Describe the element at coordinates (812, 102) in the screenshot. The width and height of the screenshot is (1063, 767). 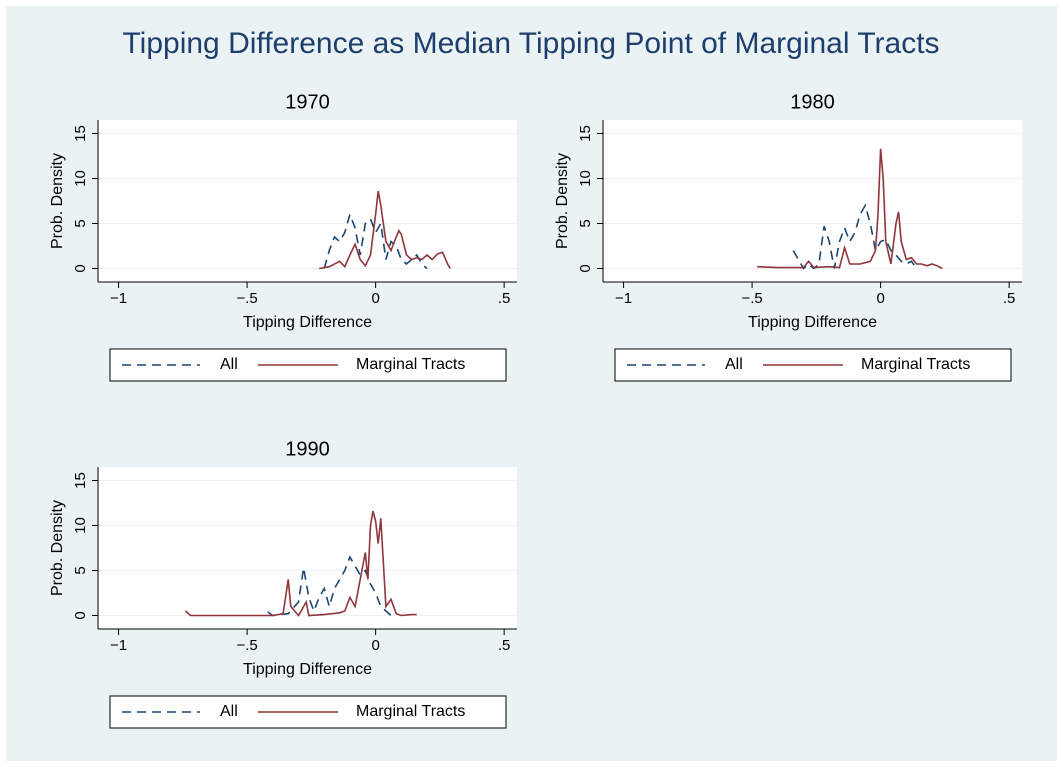
I see `panel-title: 1980` at that location.